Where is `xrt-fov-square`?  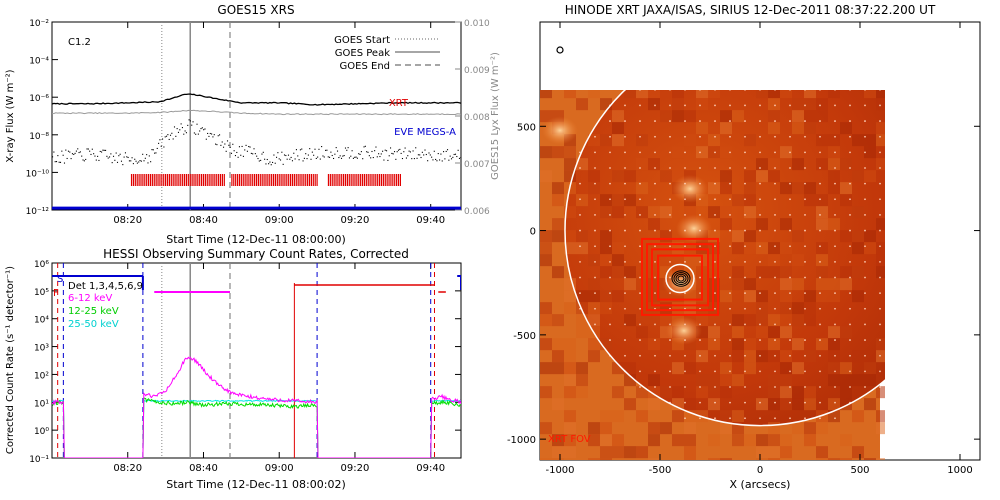
xrt-fov-square is located at coordinates (680, 277).